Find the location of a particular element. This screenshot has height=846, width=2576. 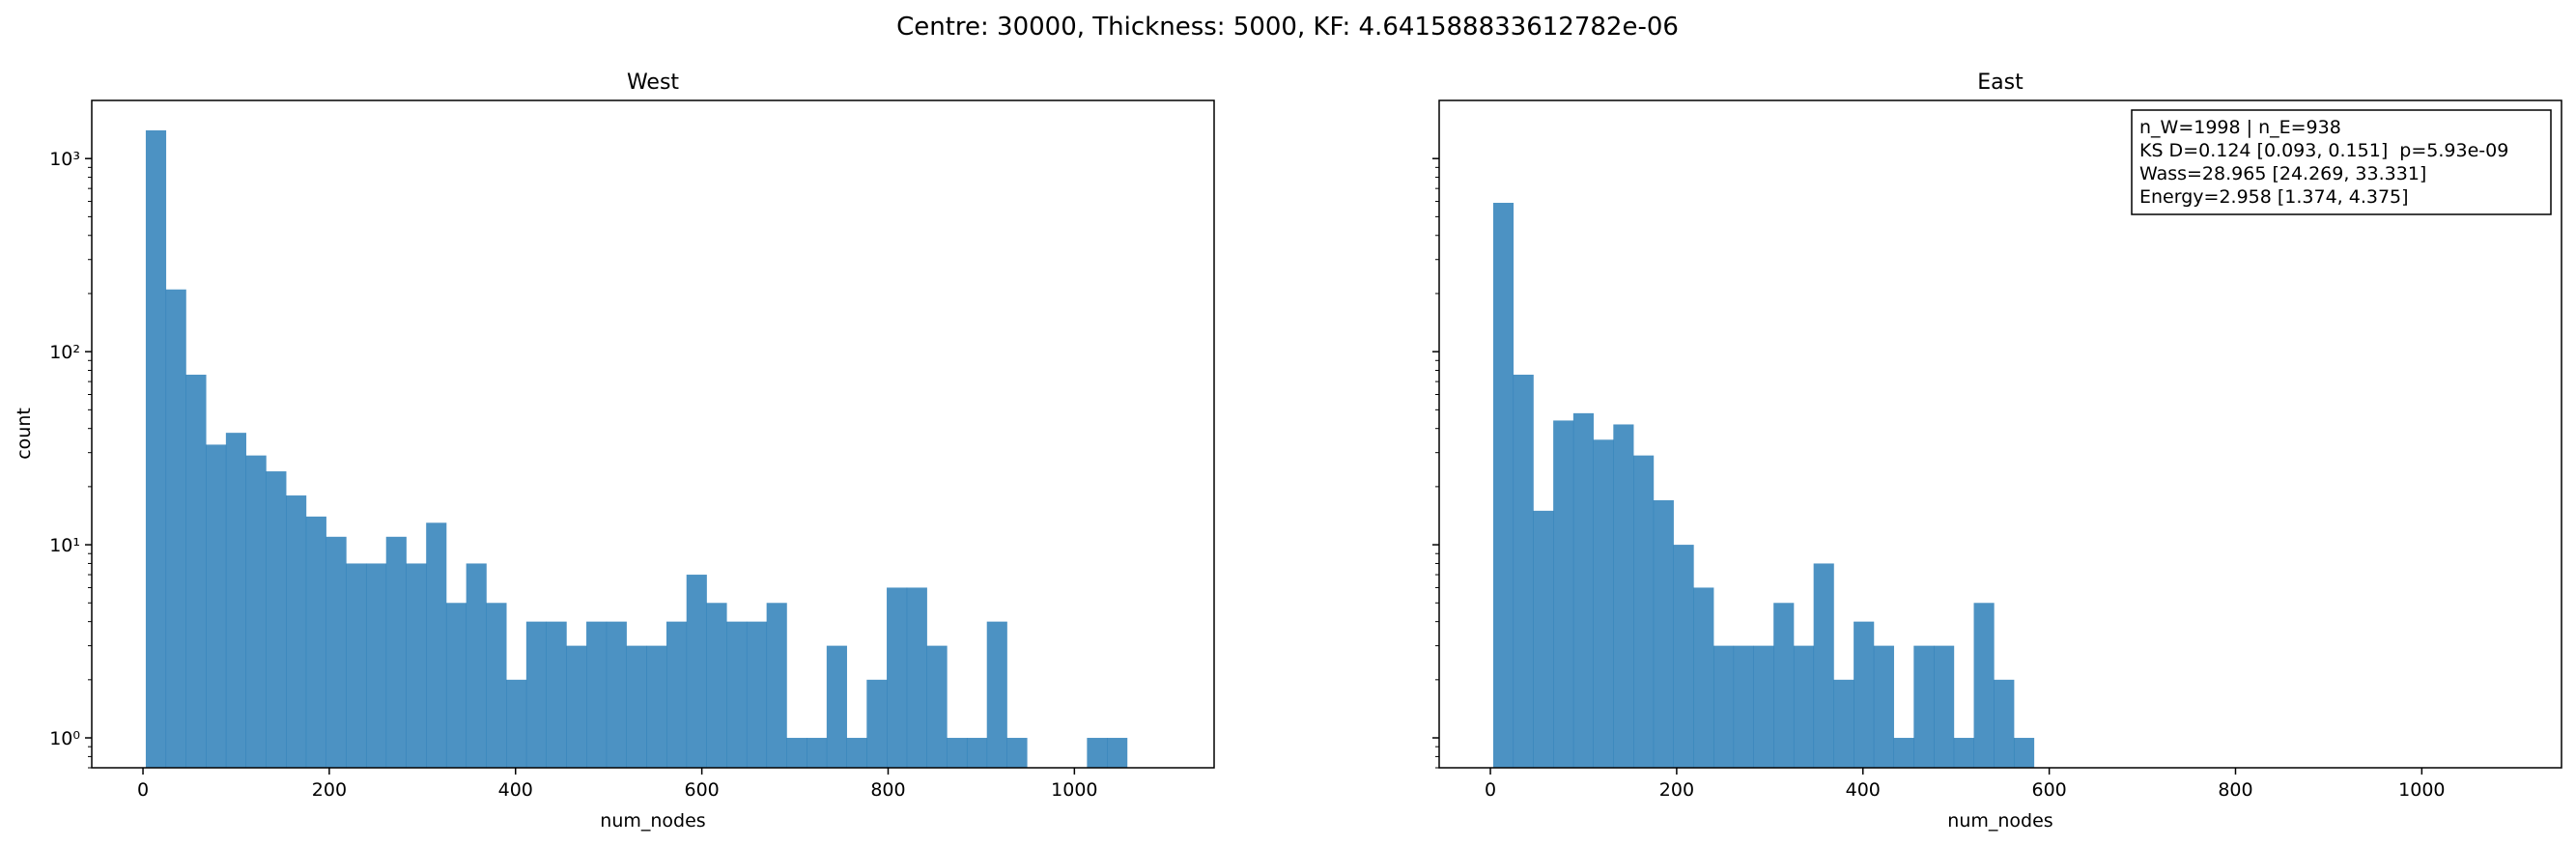

y-tick-label: 10² is located at coordinates (64, 352).